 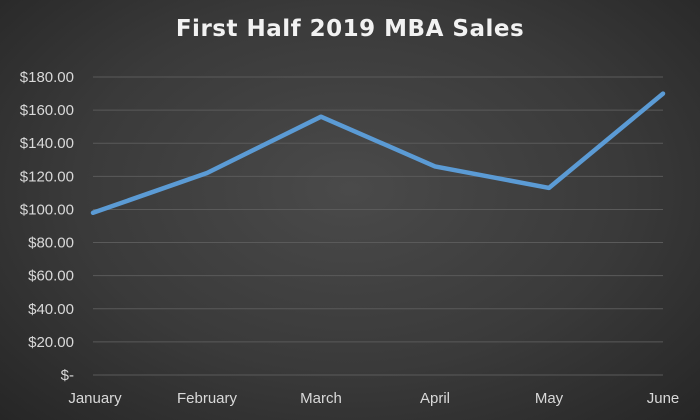 I want to click on y-tick-label: $20.00, so click(x=51, y=342).